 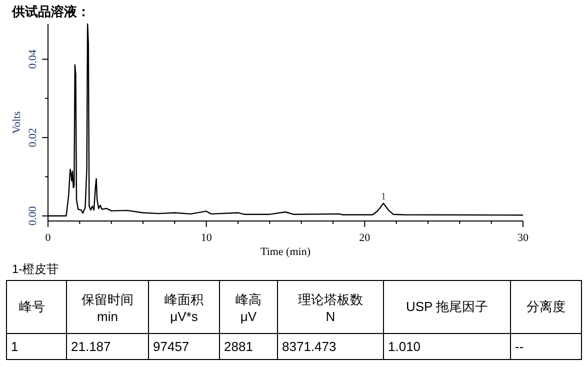 What do you see at coordinates (36, 307) in the screenshot?
I see `category-label: 峰号` at bounding box center [36, 307].